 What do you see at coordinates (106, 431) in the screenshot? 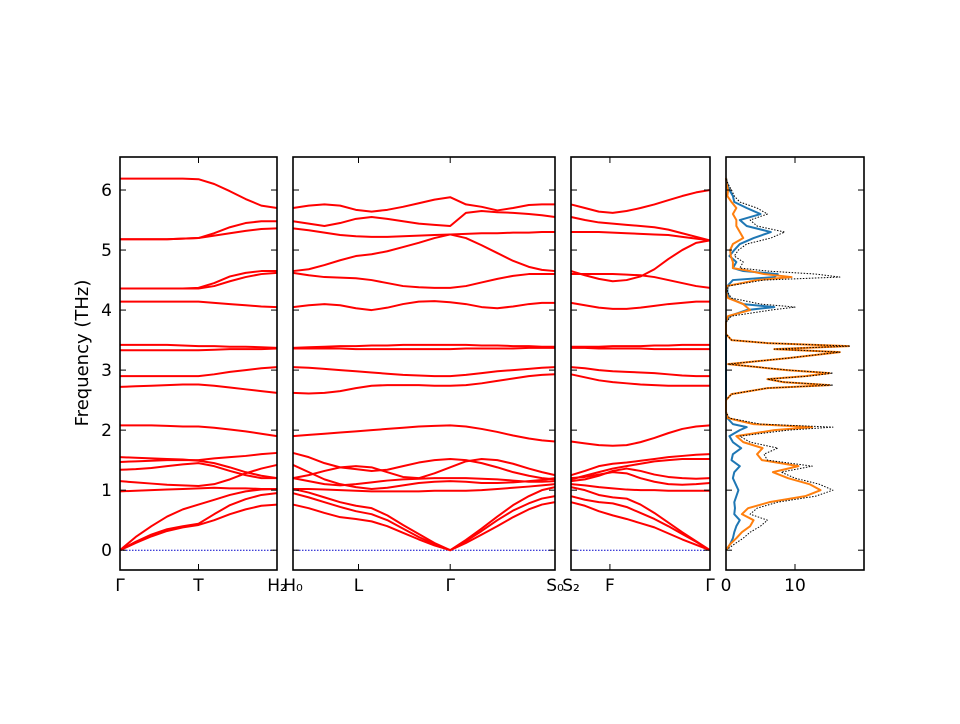
I see `y-tick-label: 2` at bounding box center [106, 431].